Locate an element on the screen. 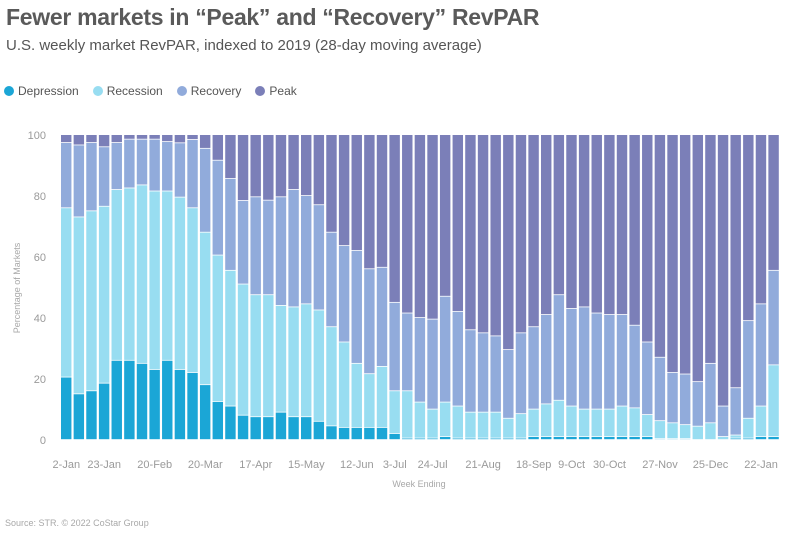 The height and width of the screenshot is (533, 787). bar-segment-depression: 30-Oct – Depression: 1 is located at coordinates (609, 438).